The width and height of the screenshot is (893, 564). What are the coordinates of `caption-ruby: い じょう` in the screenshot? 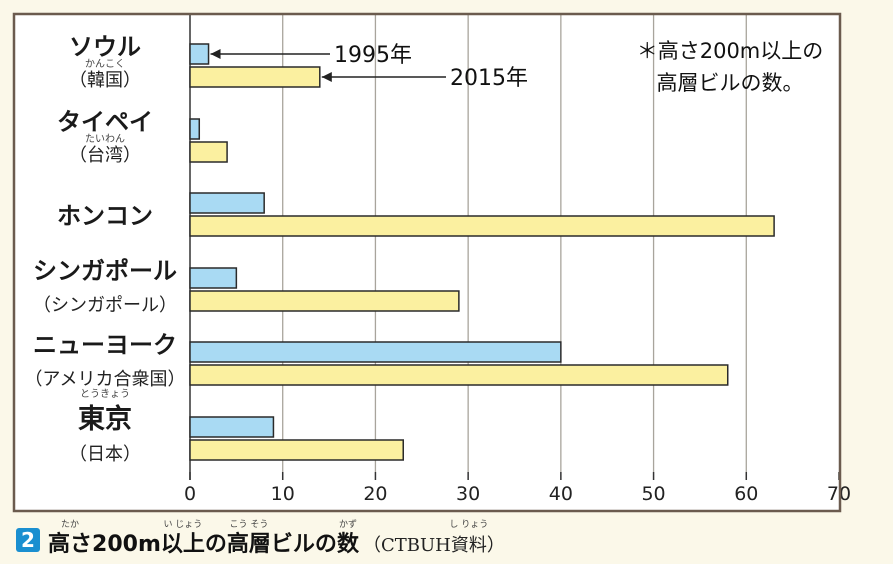 It's located at (182, 524).